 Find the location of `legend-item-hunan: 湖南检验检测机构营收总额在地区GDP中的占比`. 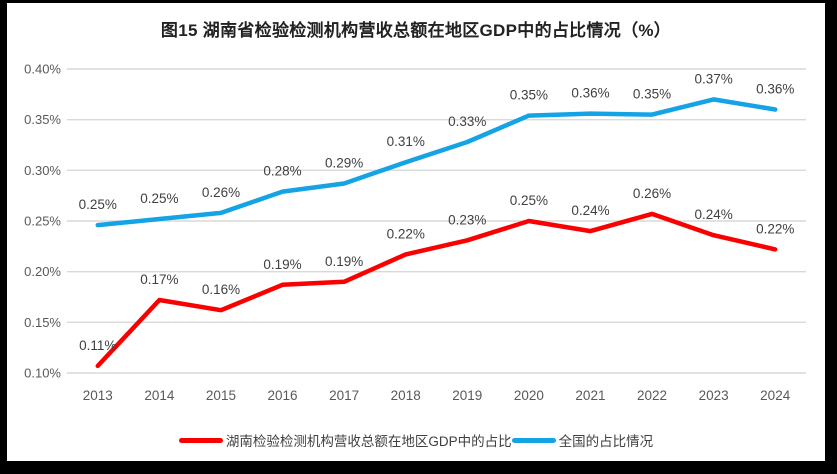

legend-item-hunan: 湖南检验检测机构营收总额在地区GDP中的占比 is located at coordinates (345, 440).